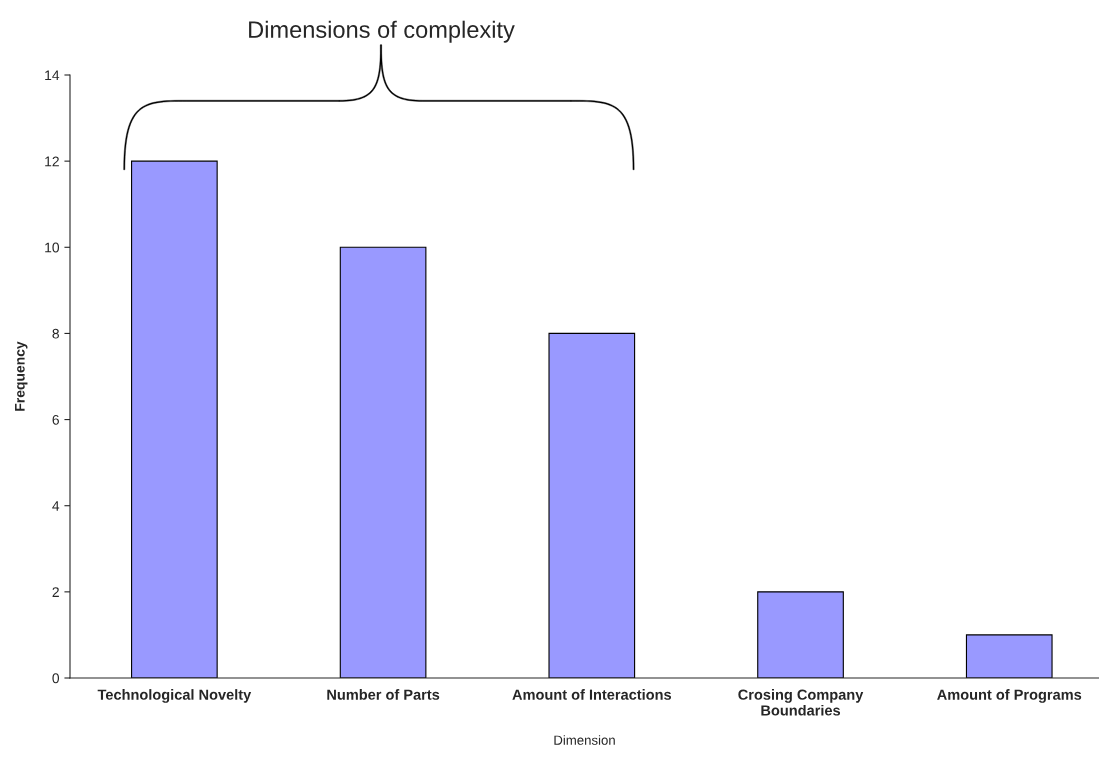  Describe the element at coordinates (383, 694) in the screenshot. I see `x-tick-label: Number of Parts` at that location.